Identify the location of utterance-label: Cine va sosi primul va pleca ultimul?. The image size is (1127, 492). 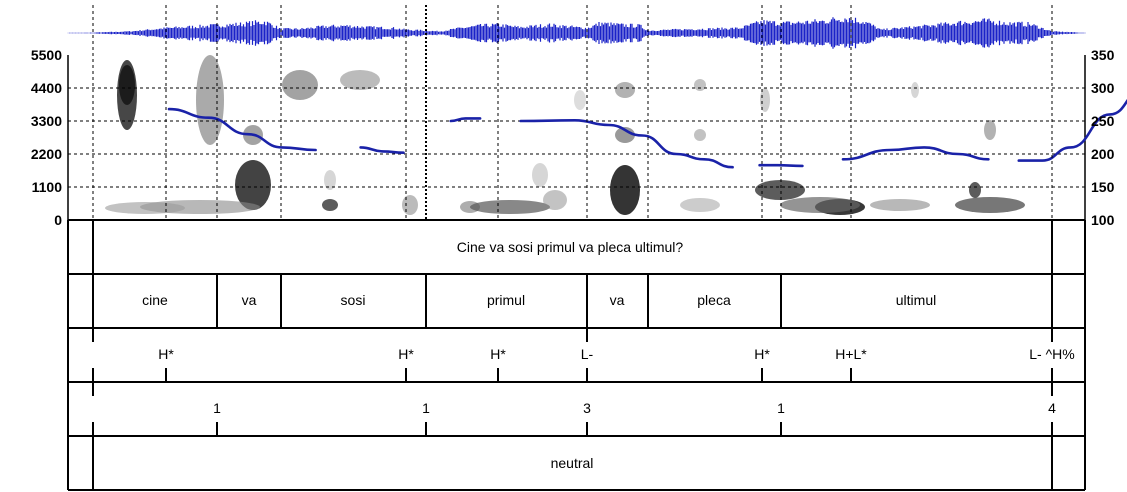
(570, 247).